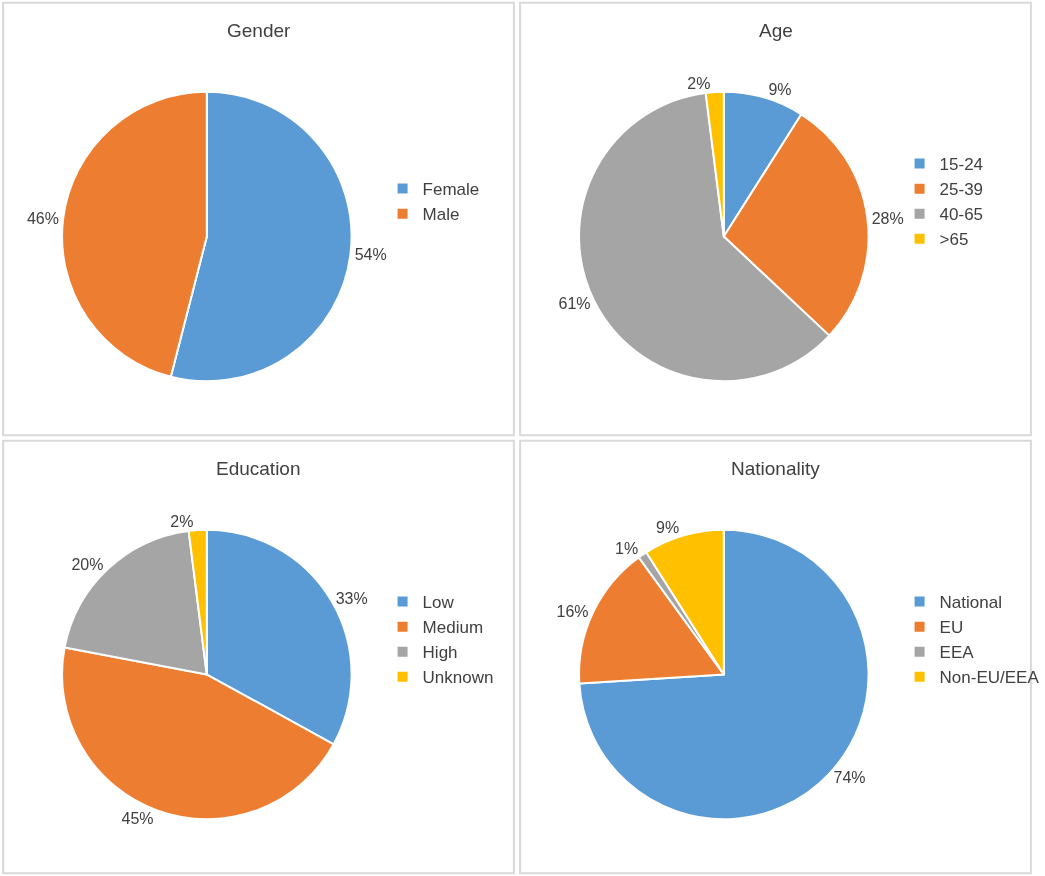  I want to click on legend-label: High, so click(440, 653).